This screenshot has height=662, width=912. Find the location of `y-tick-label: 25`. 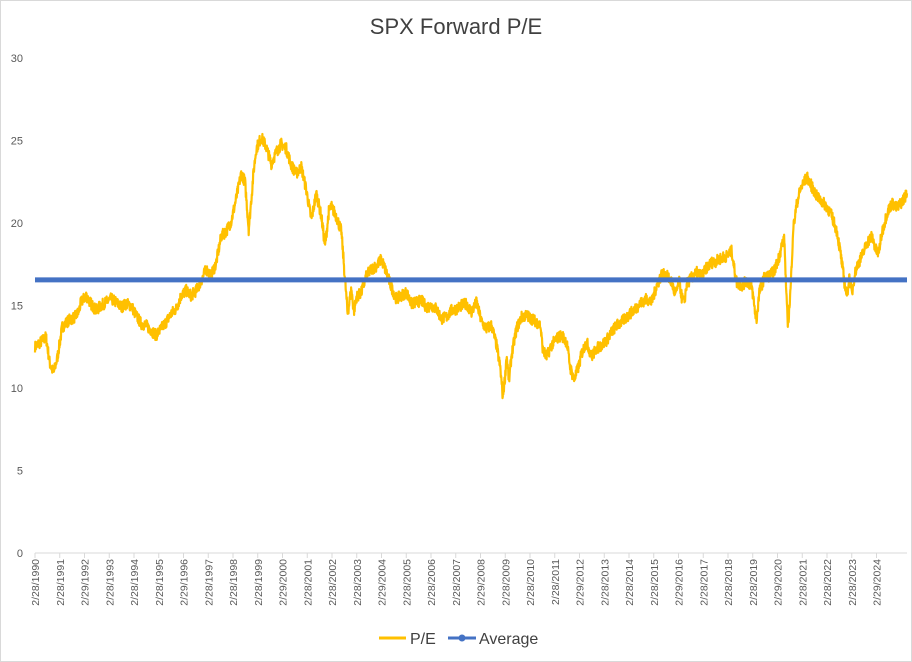

y-tick-label: 25 is located at coordinates (17, 142).